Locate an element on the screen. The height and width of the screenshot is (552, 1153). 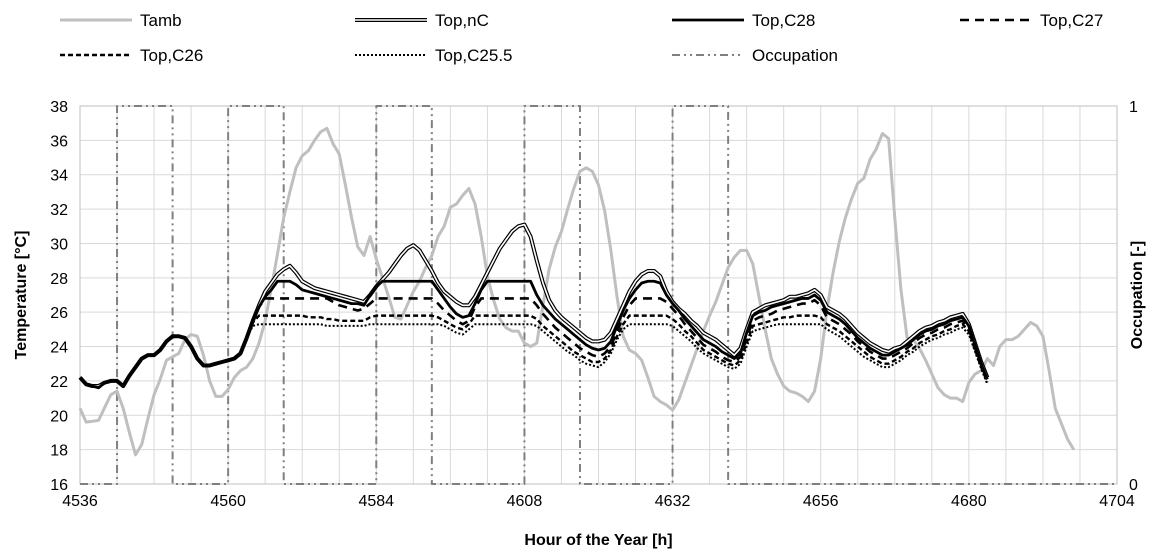
y2-axis-ticks: 01 is located at coordinates (1133, 296).